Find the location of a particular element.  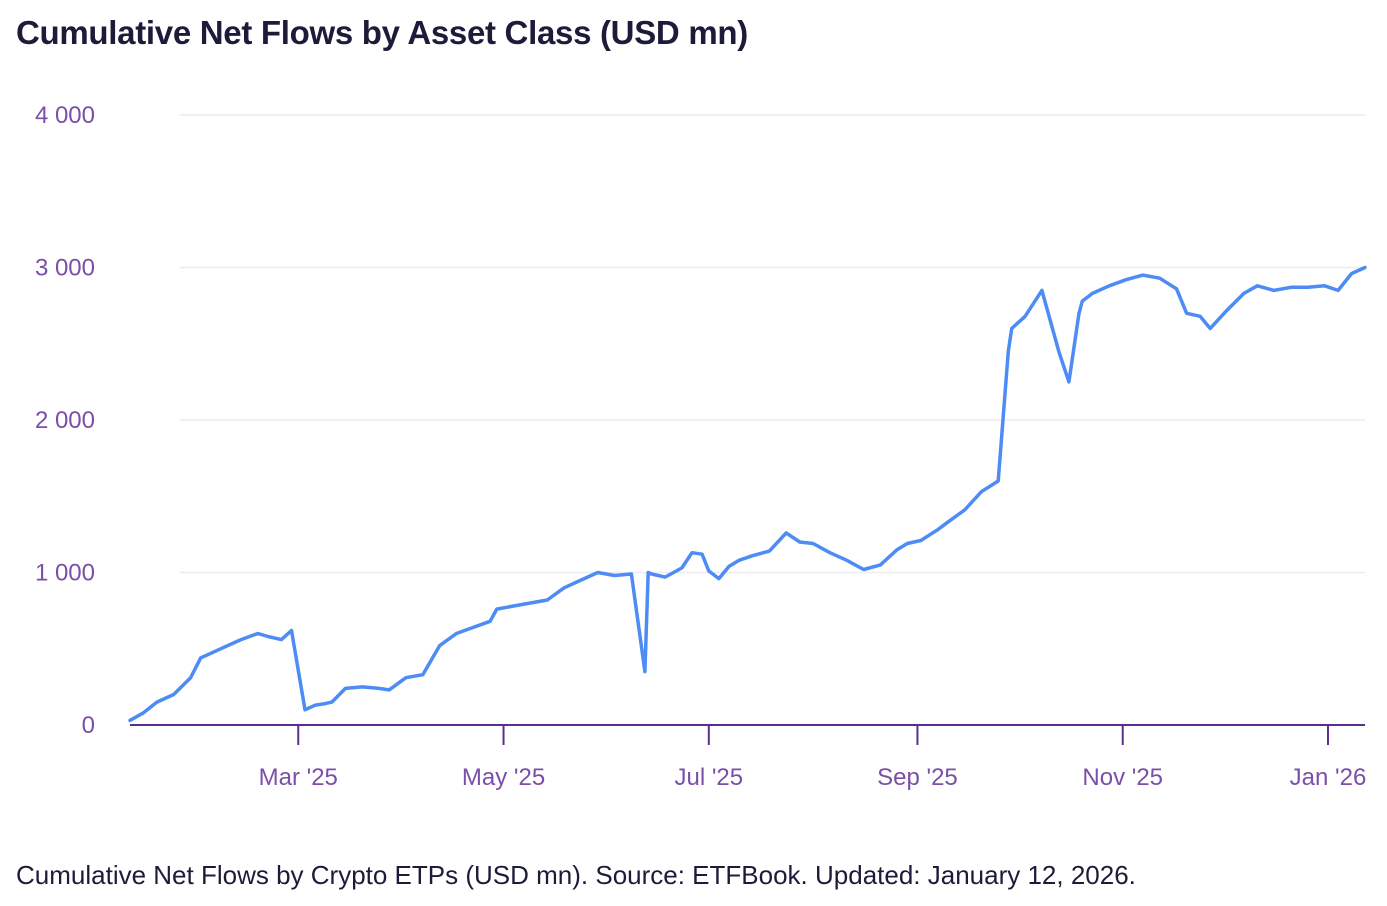

y-tick-label: 3 000 is located at coordinates (65, 268).